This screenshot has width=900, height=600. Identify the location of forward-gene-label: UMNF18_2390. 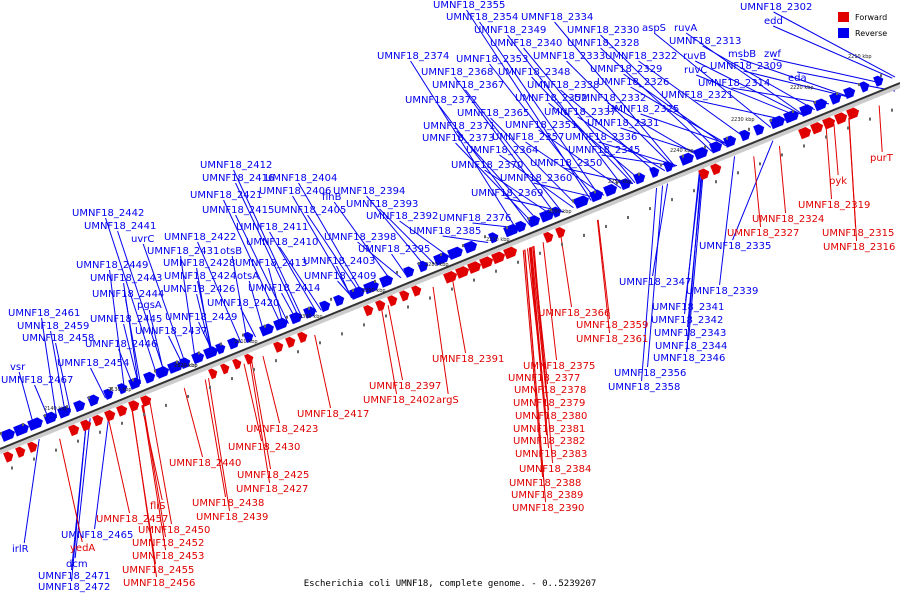
(548, 508).